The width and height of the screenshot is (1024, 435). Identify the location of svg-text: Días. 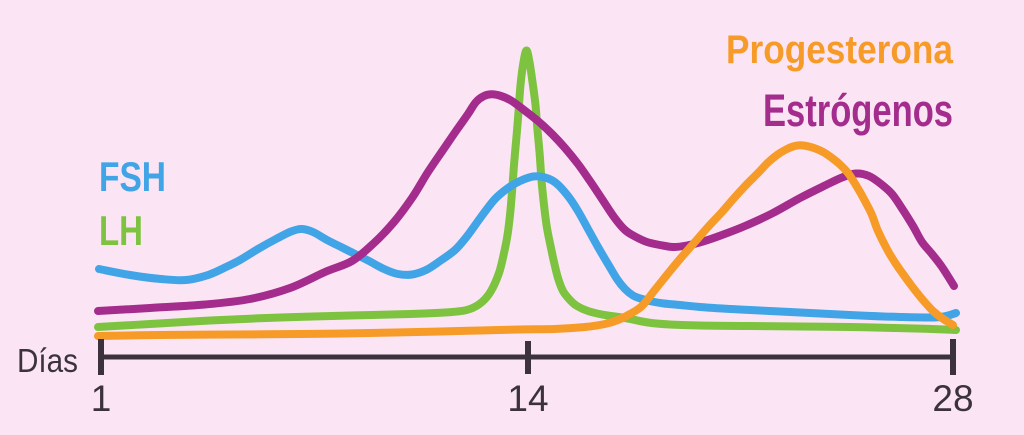
(47, 360).